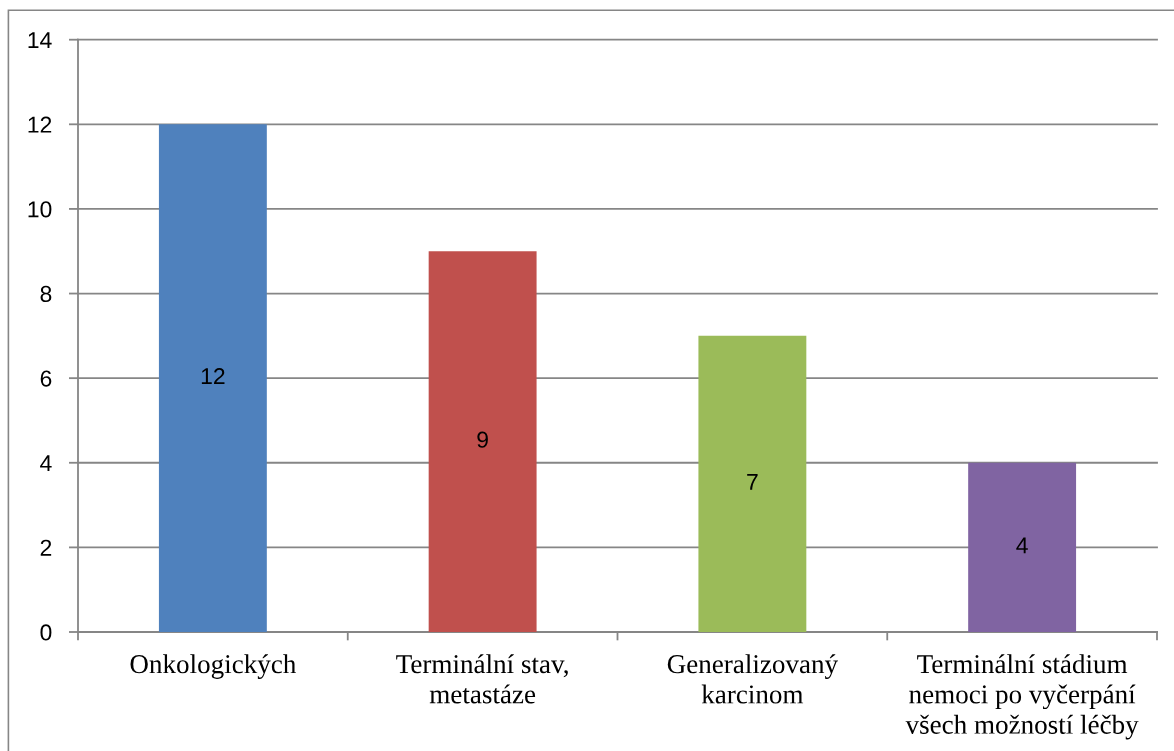 The height and width of the screenshot is (751, 1174). I want to click on y-tick-label: 10, so click(40, 209).